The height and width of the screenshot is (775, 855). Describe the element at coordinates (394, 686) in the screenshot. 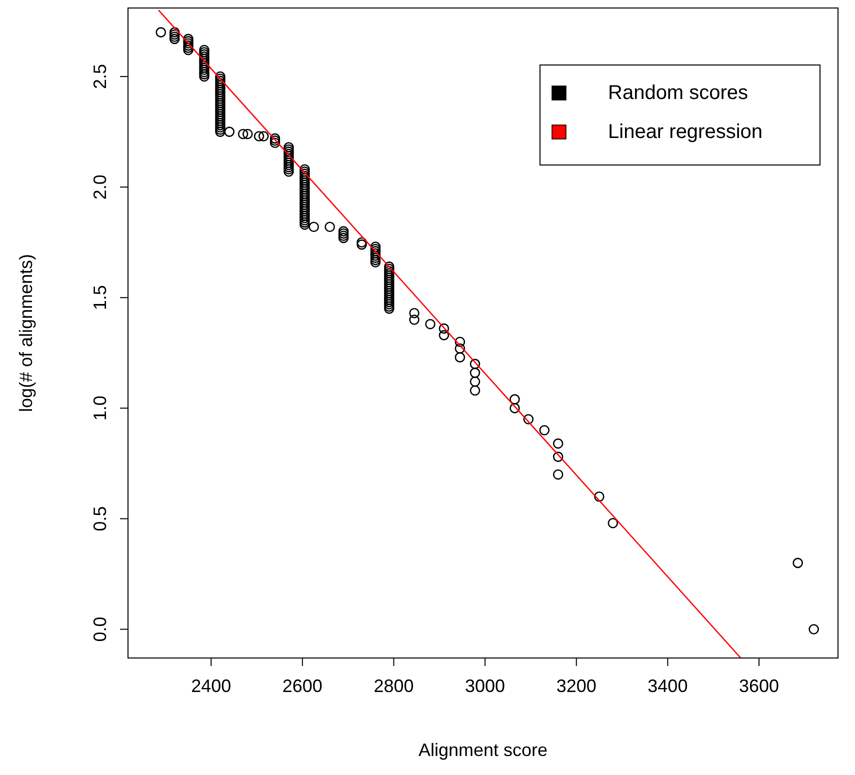

I see `x-tick-label: 2800` at that location.